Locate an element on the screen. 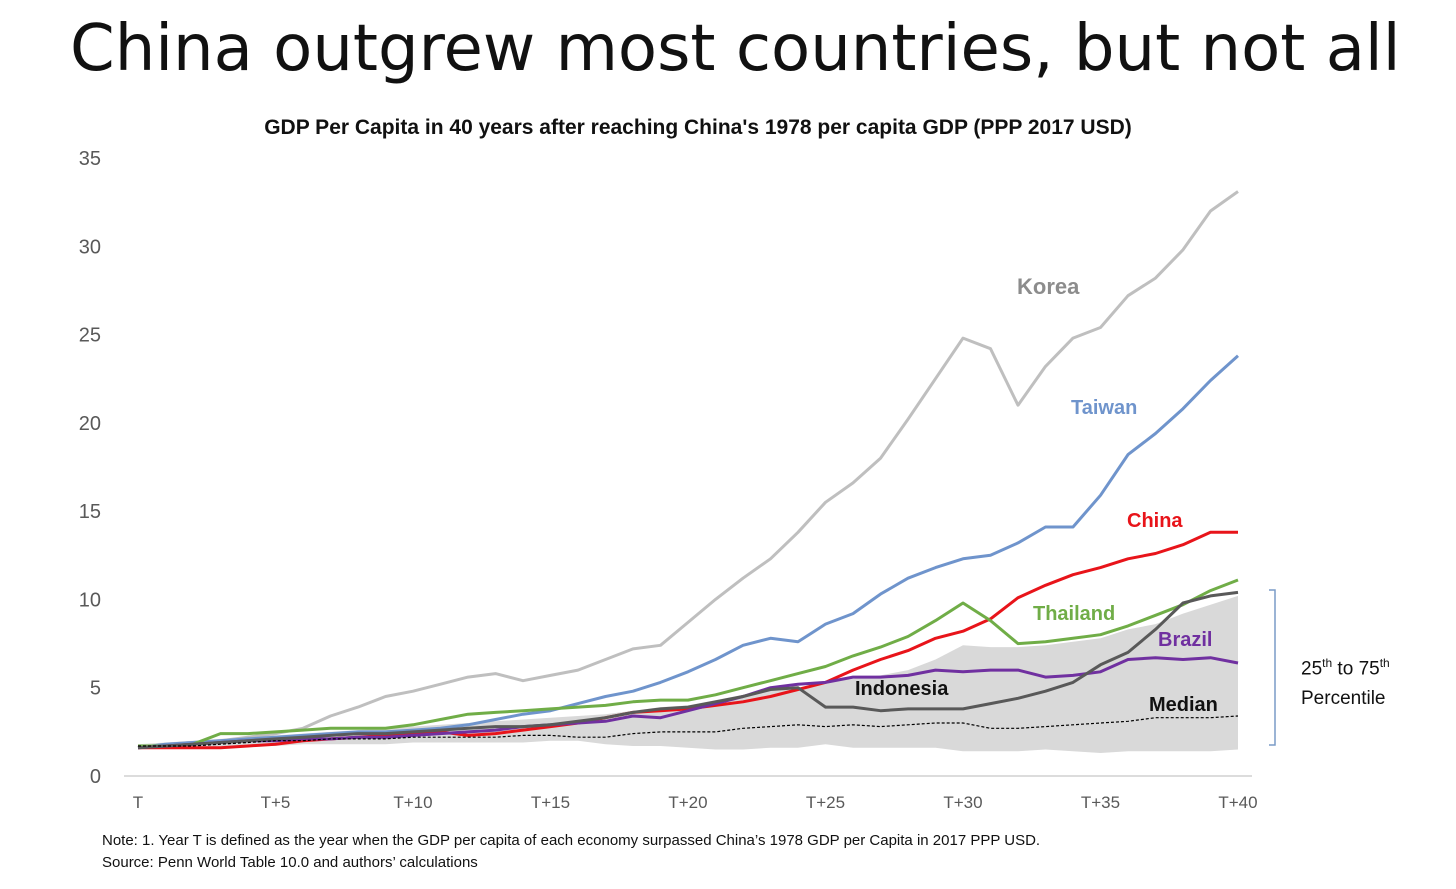 The height and width of the screenshot is (889, 1456). y-tick-label: 0 is located at coordinates (95, 777).